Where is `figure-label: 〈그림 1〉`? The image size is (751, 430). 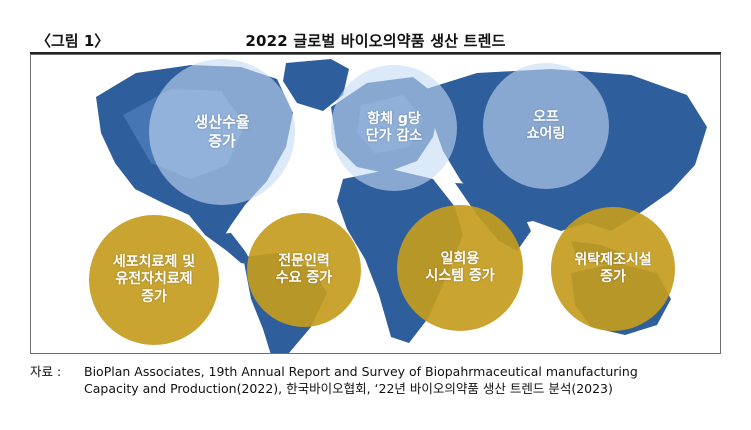
figure-label: 〈그림 1〉 is located at coordinates (73, 41).